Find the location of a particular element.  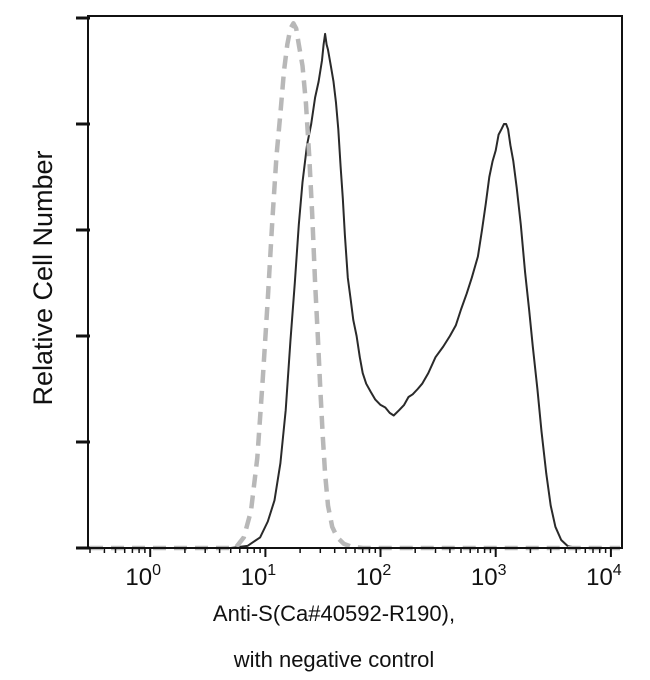

x-tick-label: 10⁴ is located at coordinates (604, 576).